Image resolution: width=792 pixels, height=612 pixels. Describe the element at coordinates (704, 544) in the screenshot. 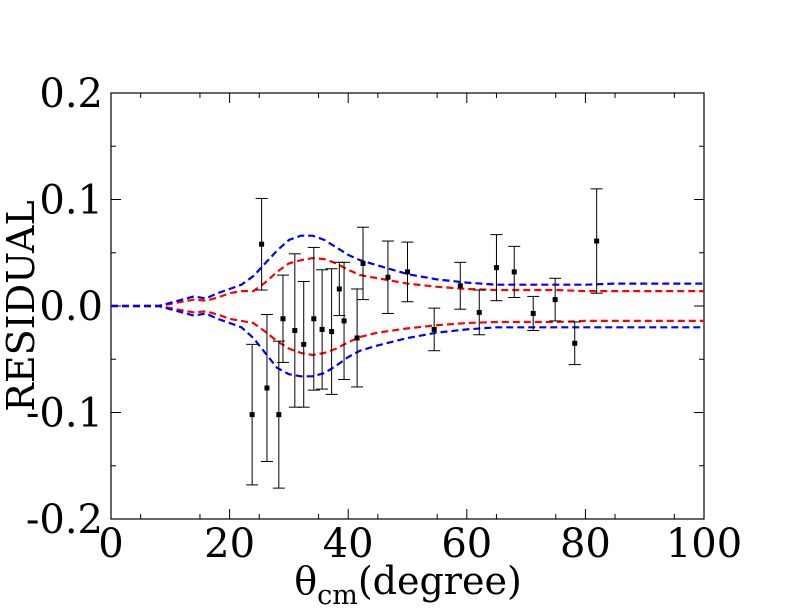

I see `x-tick-label: 100` at that location.